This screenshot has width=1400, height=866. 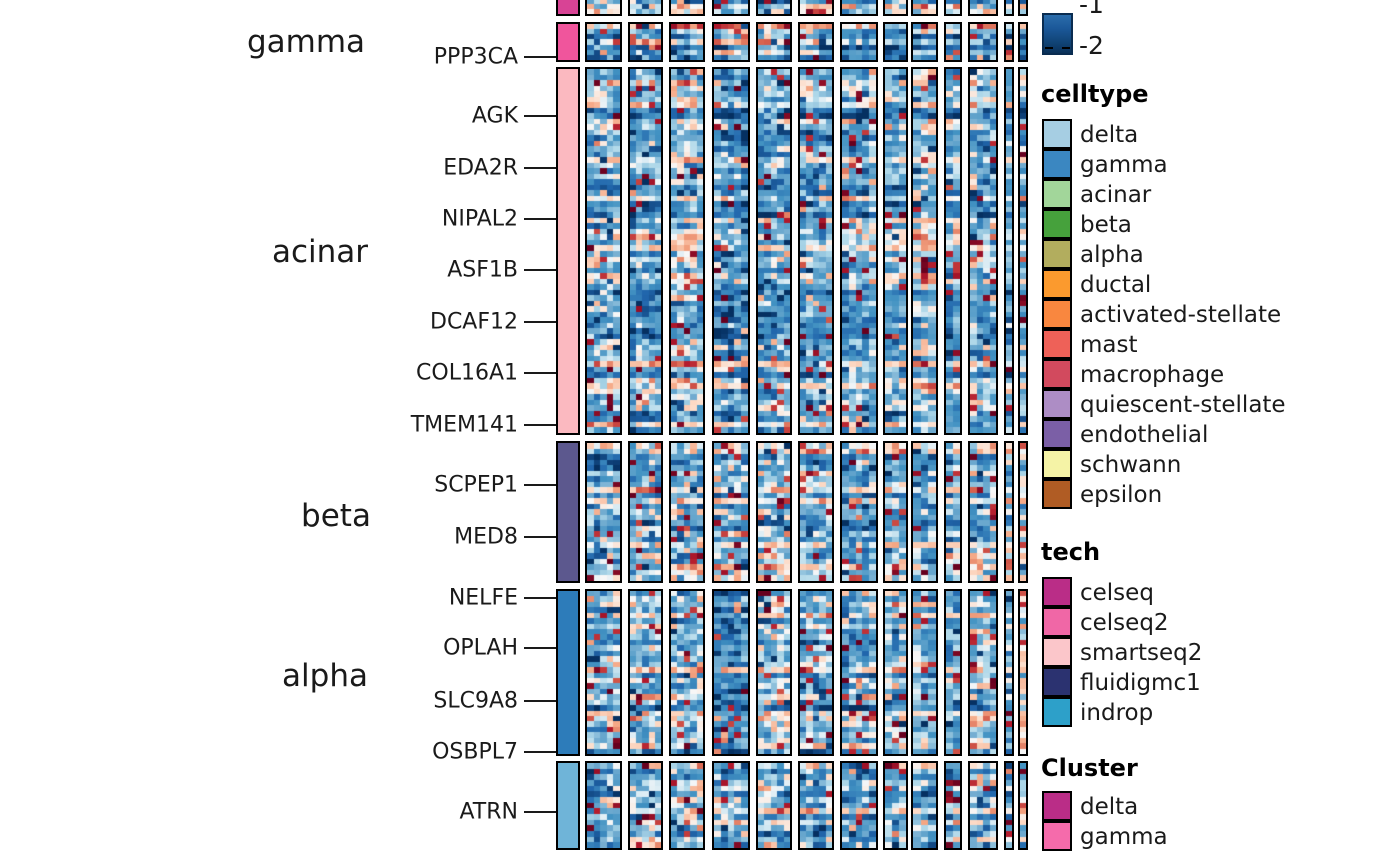 What do you see at coordinates (1057, 224) in the screenshot?
I see `legend-swatch-celltype-beta` at bounding box center [1057, 224].